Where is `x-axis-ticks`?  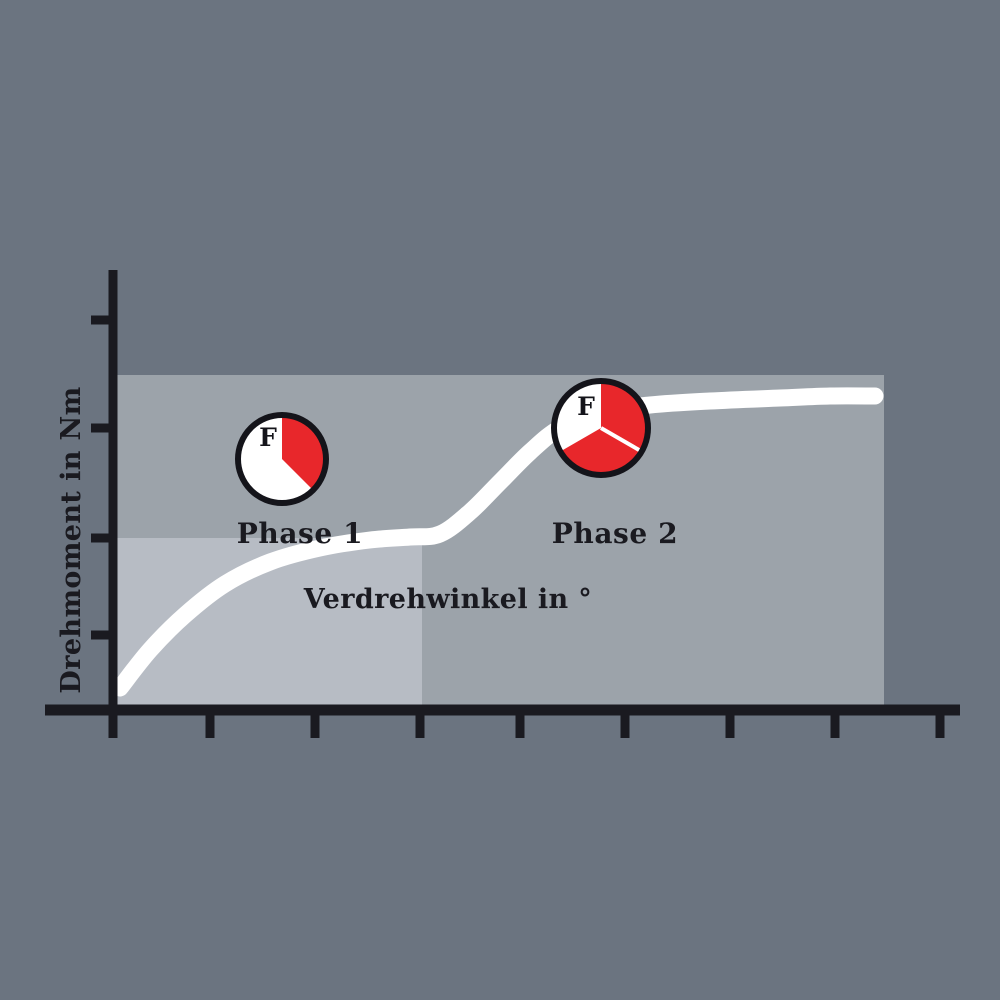
x-axis-ticks is located at coordinates (526, 724).